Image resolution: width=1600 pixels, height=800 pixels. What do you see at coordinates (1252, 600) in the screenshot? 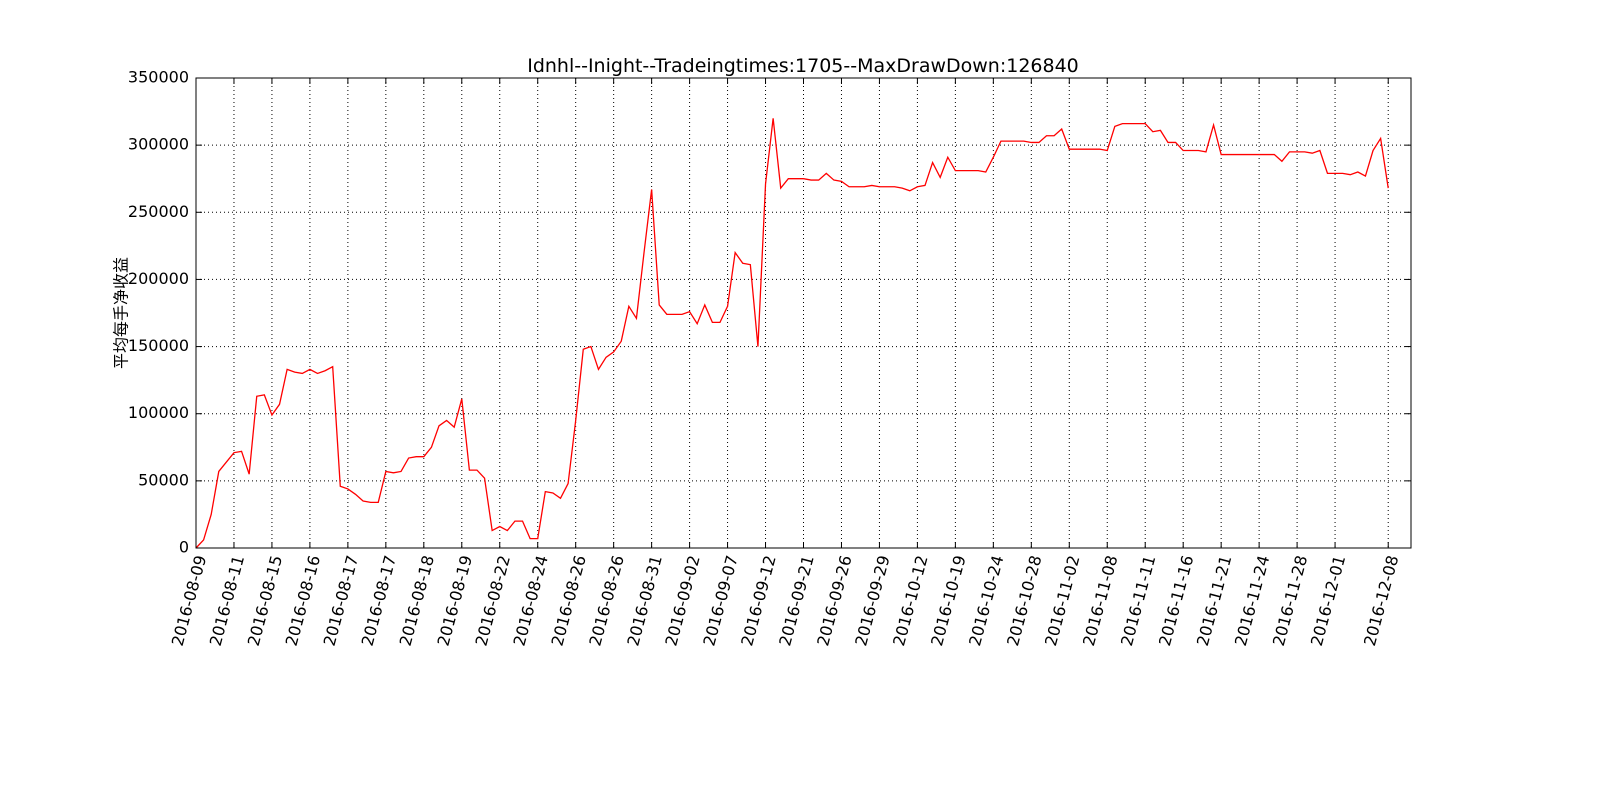
I see `x-tick-label: 2016-11-24` at bounding box center [1252, 600].